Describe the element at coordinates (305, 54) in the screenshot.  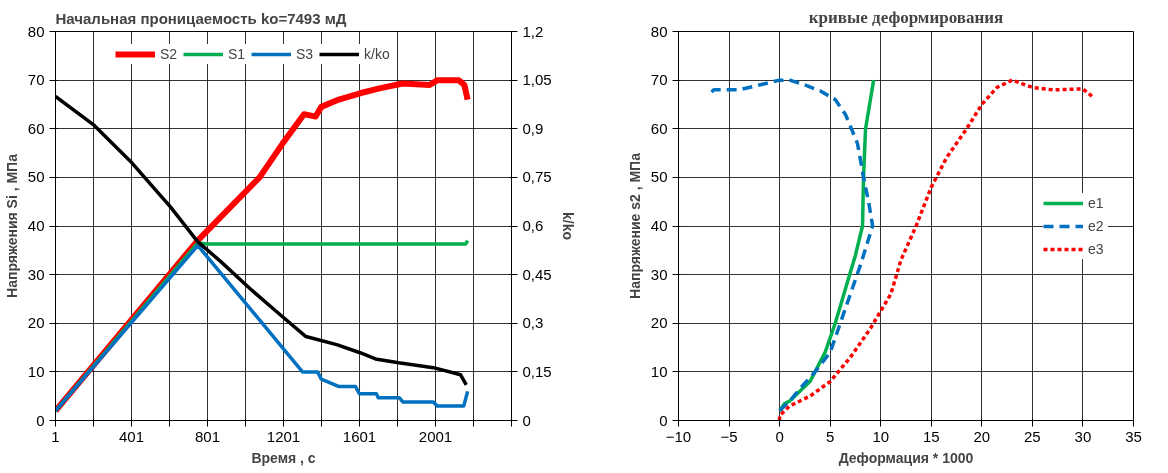
I see `legend-label: S3` at that location.